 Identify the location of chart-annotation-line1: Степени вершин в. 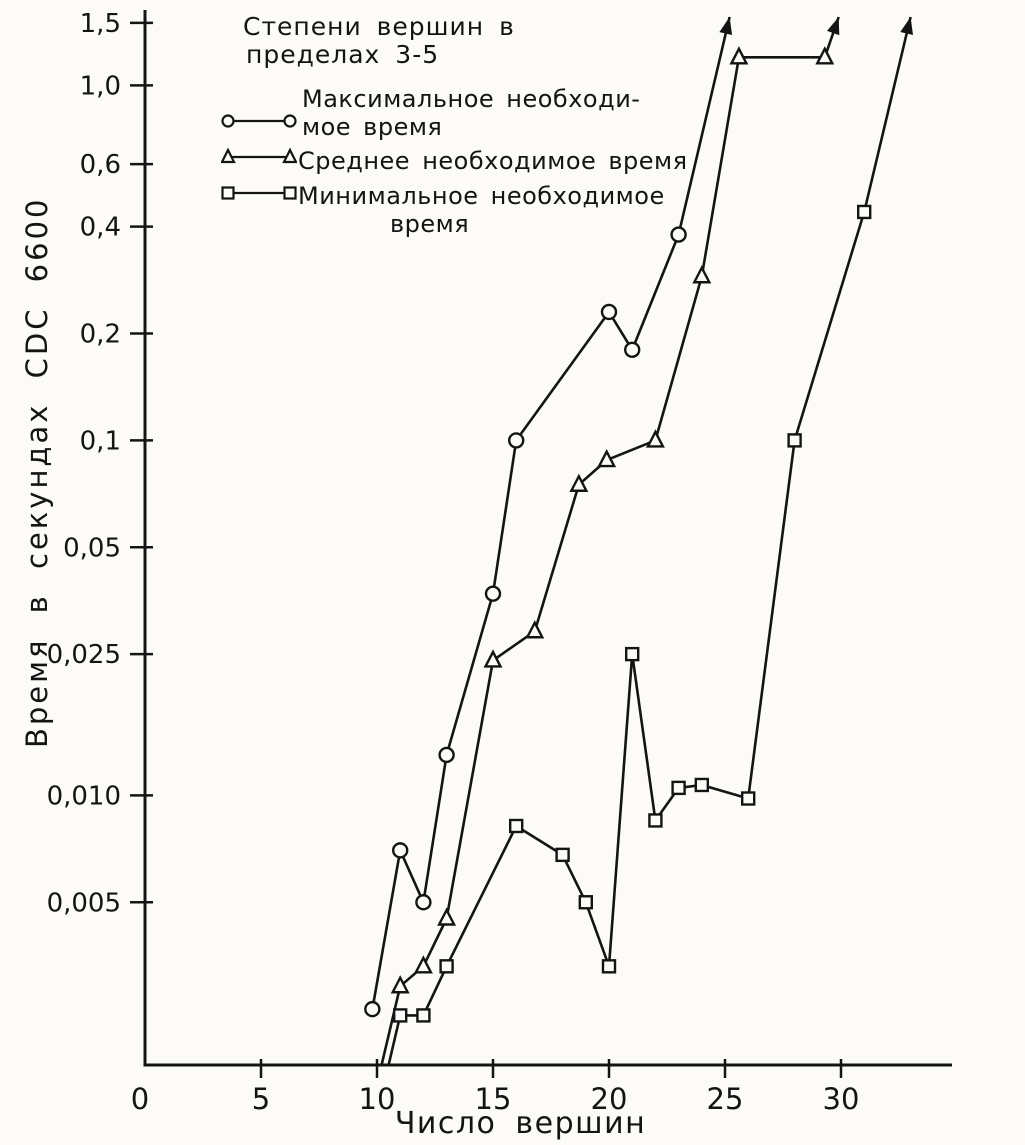
(379, 26).